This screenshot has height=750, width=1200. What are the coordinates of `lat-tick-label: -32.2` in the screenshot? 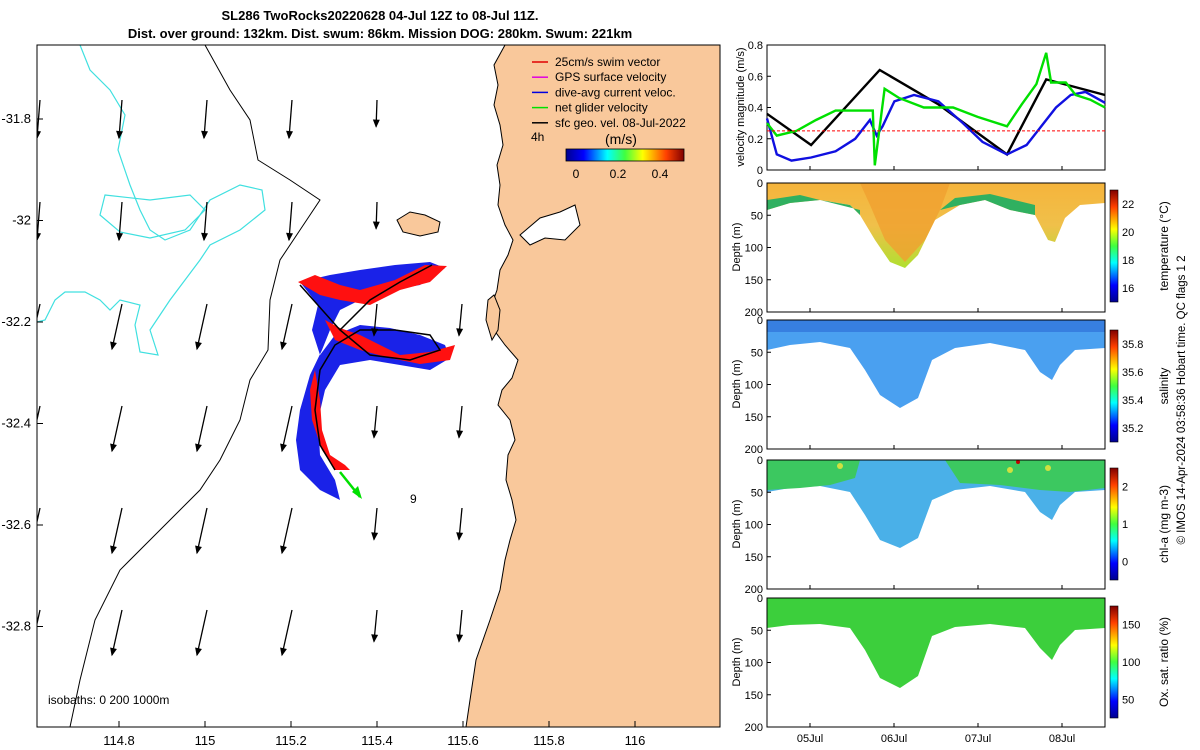 It's located at (16, 321).